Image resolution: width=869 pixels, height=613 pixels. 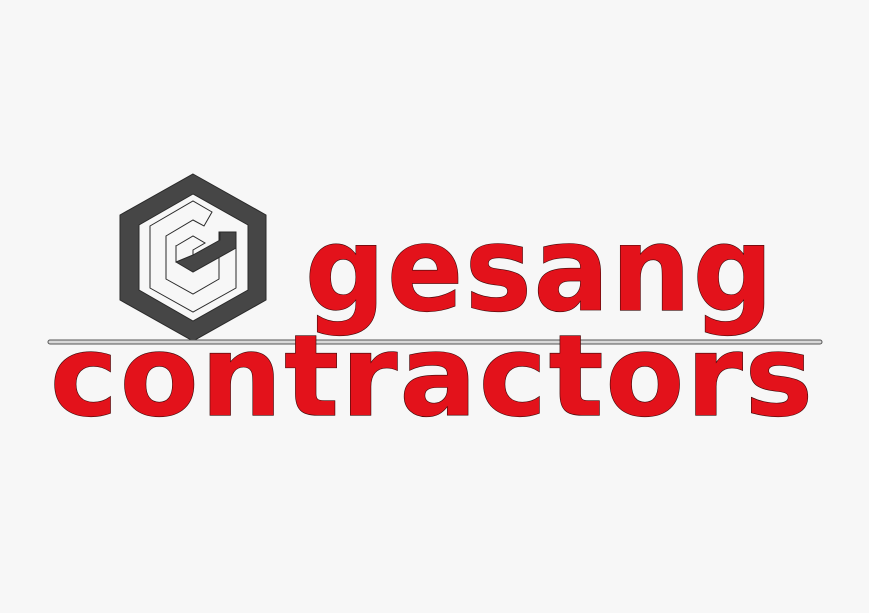 What do you see at coordinates (435, 342) in the screenshot?
I see `divider-rule` at bounding box center [435, 342].